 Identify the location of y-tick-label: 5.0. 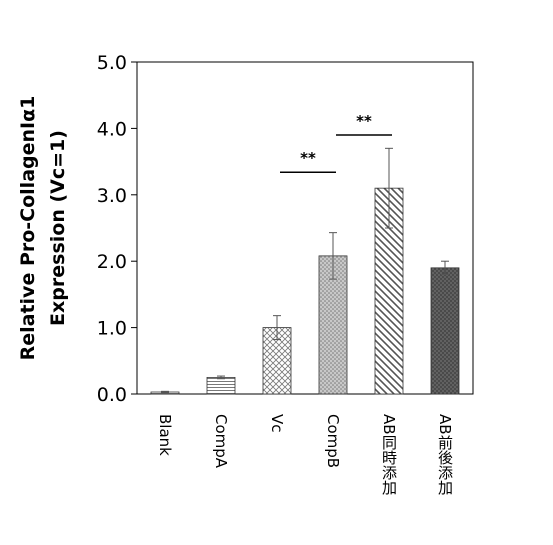
(112, 63).